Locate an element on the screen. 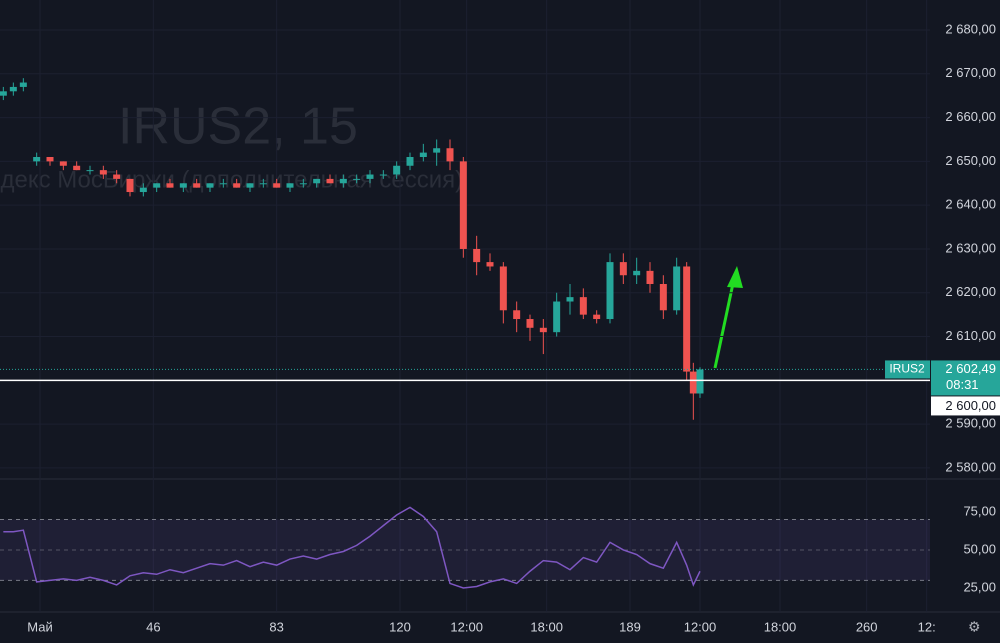 The width and height of the screenshot is (1000, 643). rsi-line is located at coordinates (352, 547).